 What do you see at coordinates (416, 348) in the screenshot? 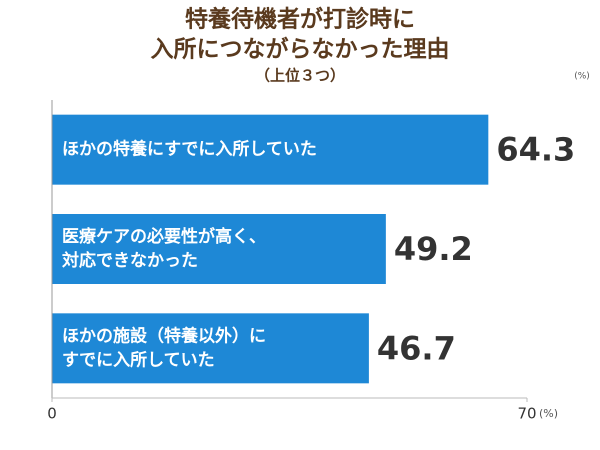
I see `value-label: 46.7` at bounding box center [416, 348].